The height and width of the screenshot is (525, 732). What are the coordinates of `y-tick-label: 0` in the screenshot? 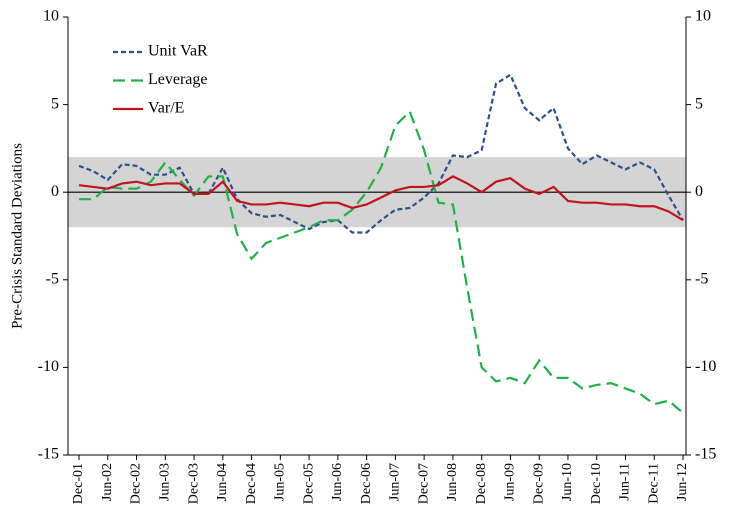 It's located at (55, 191).